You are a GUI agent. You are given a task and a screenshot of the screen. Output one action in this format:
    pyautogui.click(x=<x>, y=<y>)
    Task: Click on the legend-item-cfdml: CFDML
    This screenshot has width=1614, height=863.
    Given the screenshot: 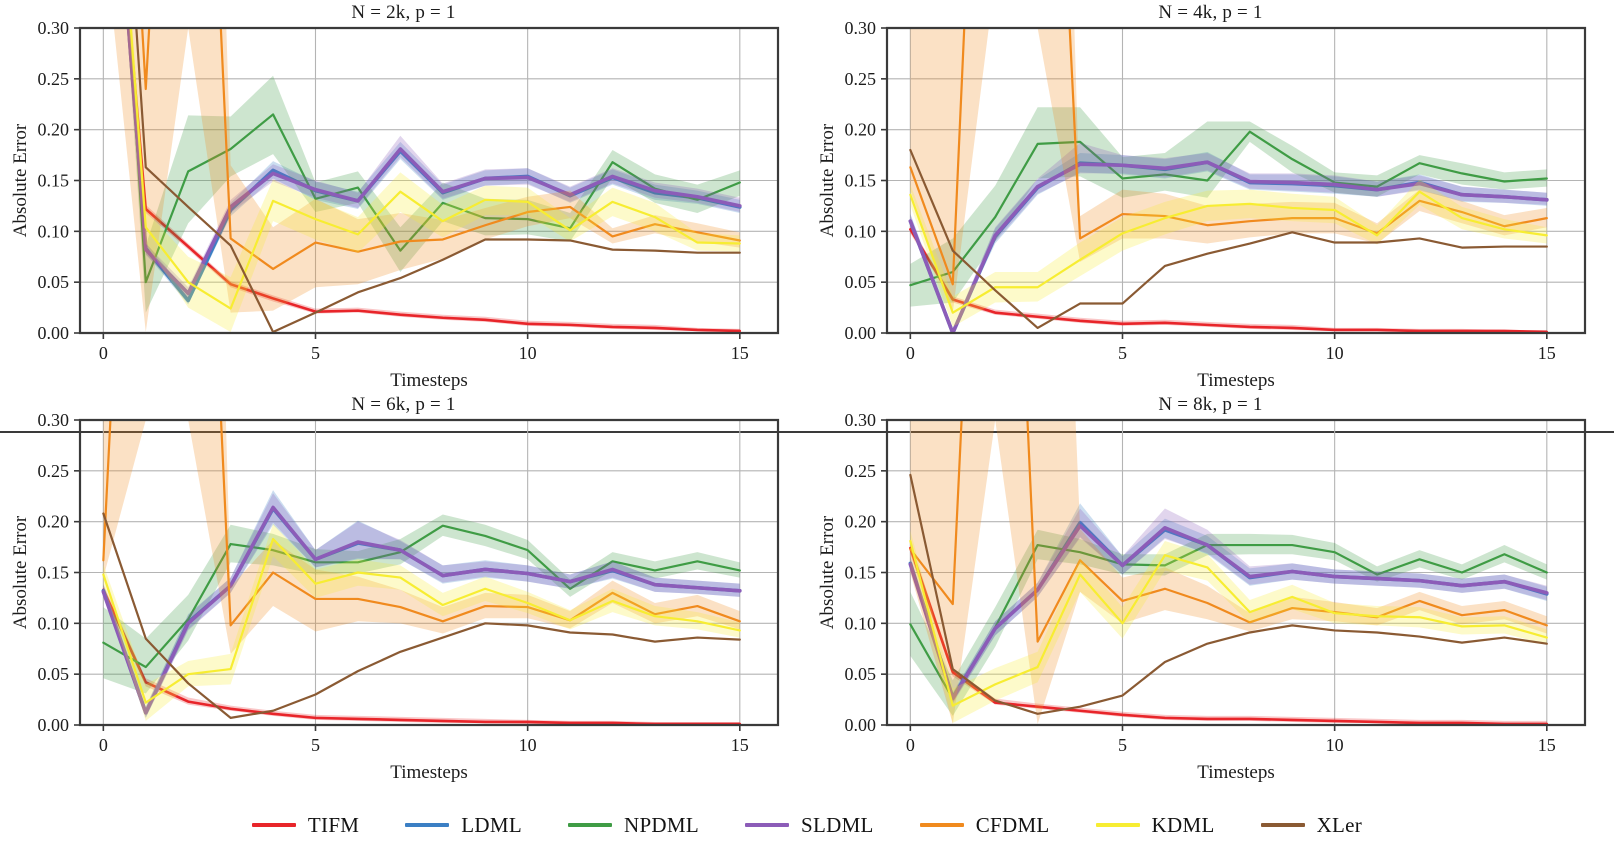 What is the action you would take?
    pyautogui.click(x=984, y=825)
    